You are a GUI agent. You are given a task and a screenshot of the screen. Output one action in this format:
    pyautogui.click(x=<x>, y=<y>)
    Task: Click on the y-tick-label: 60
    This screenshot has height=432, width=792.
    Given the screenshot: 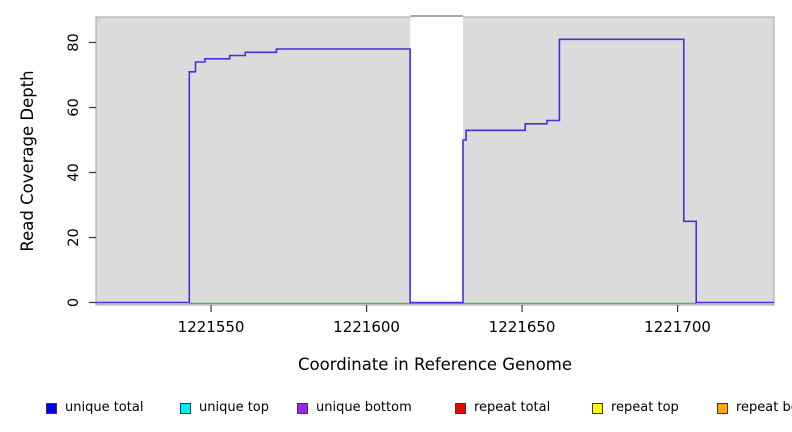 What is the action you would take?
    pyautogui.click(x=74, y=107)
    